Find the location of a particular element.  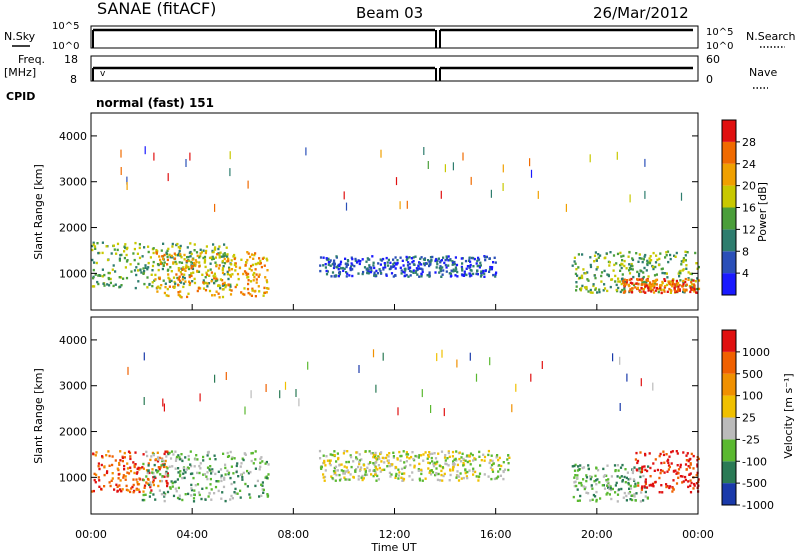

xtick-label: 08:00 is located at coordinates (293, 534).